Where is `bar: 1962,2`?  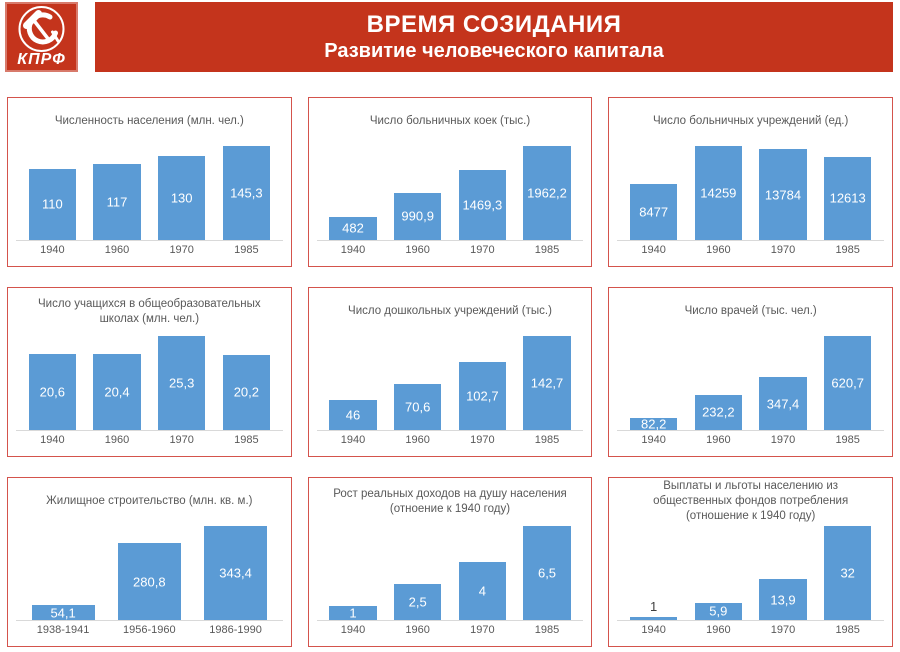 bar: 1962,2 is located at coordinates (547, 193).